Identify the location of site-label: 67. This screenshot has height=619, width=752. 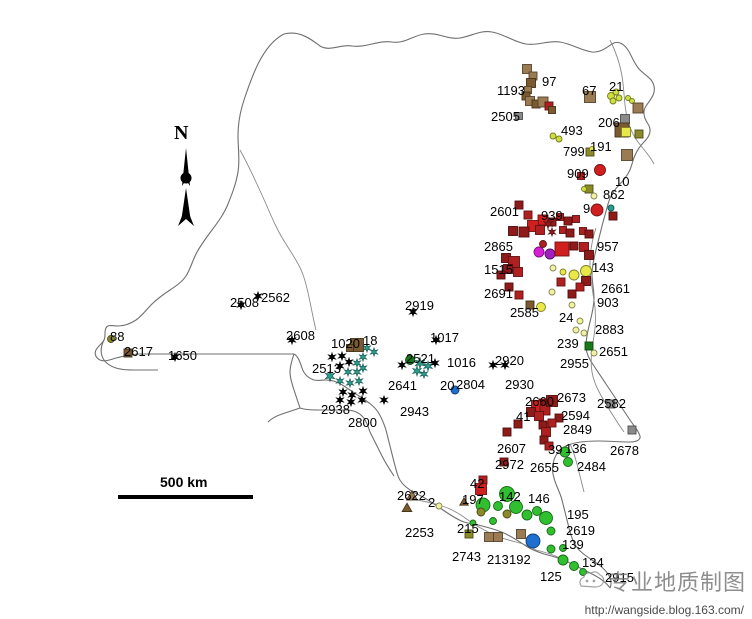
(589, 90).